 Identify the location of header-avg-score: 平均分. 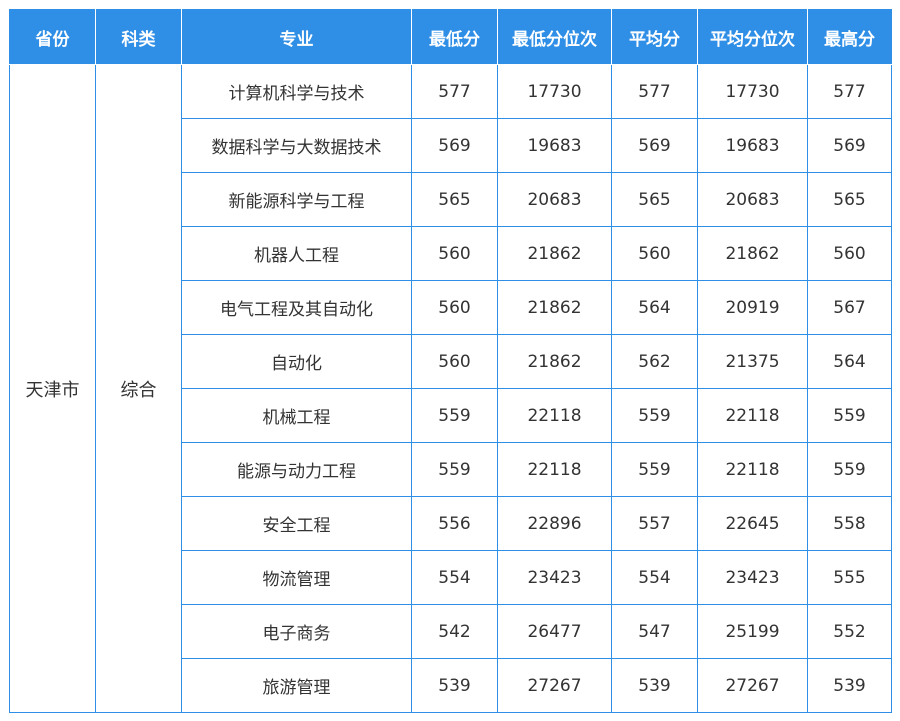
(654, 37).